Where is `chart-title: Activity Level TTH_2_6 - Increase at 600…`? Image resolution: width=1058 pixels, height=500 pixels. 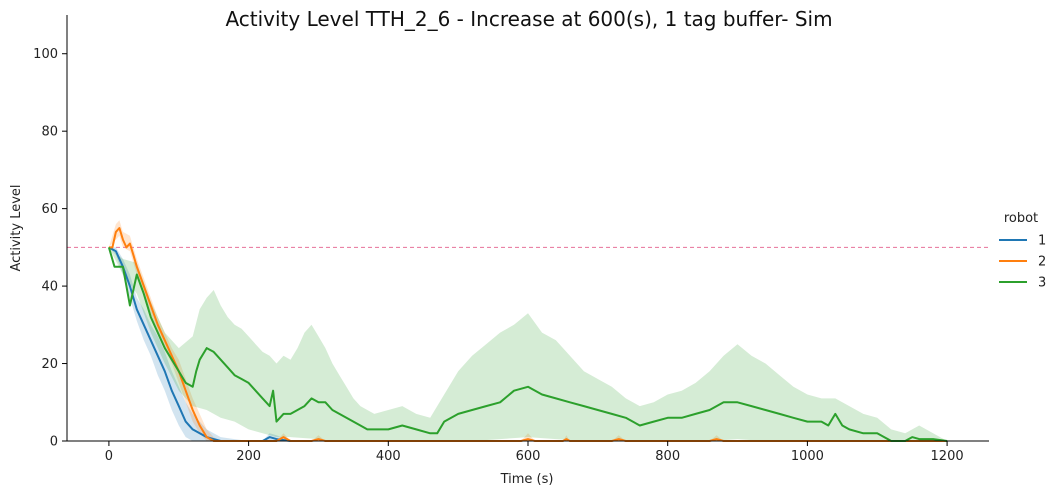
chart-title: Activity Level TTH_2_6 - Increase at 600… is located at coordinates (528, 19).